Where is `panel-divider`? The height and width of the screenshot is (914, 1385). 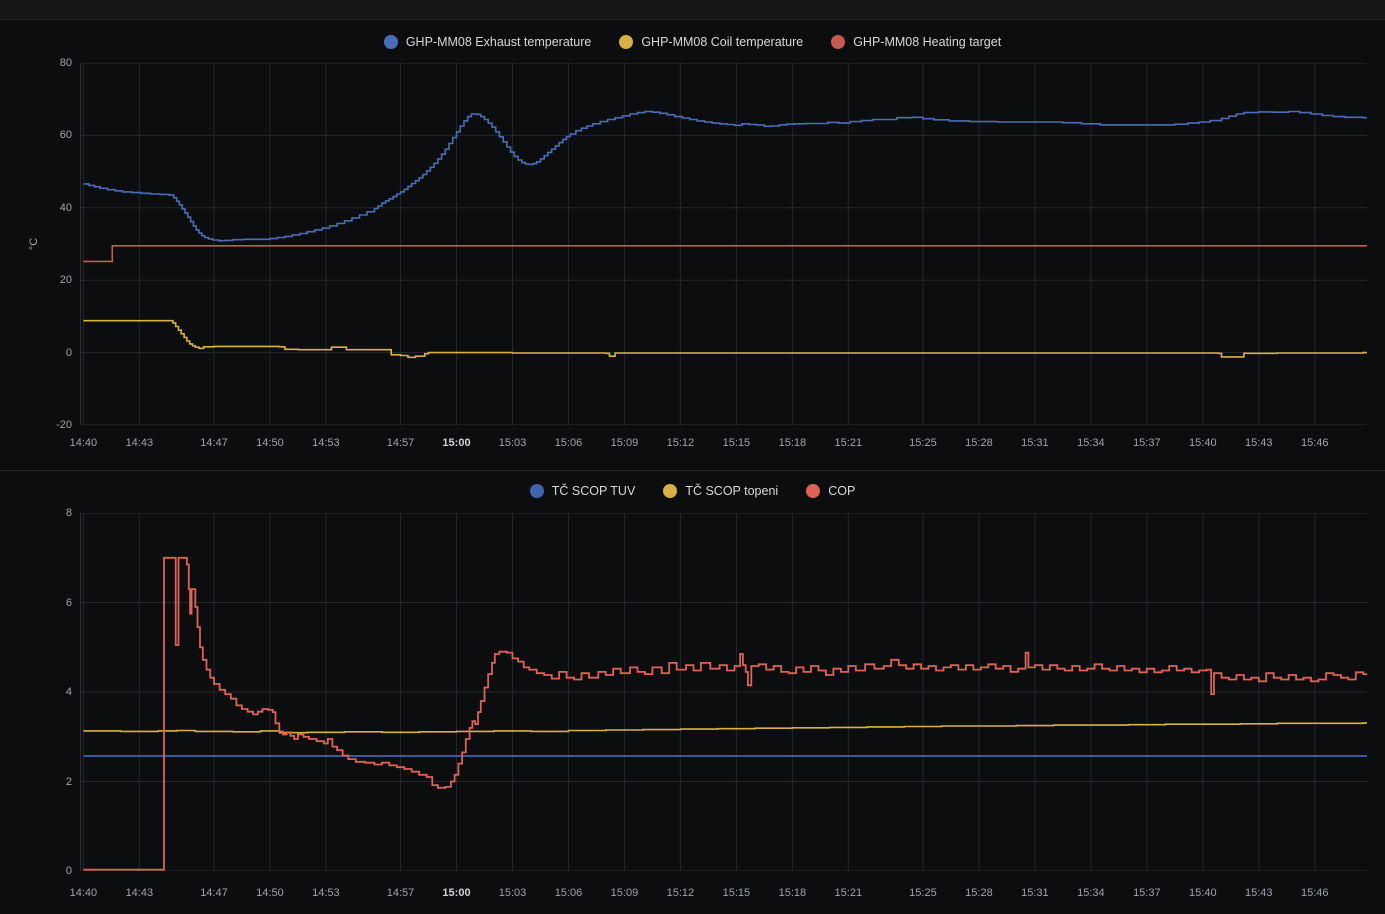
panel-divider is located at coordinates (692, 470).